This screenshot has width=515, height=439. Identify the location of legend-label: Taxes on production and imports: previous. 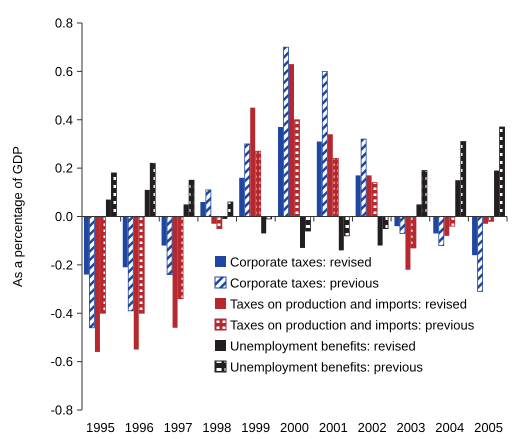
(352, 325).